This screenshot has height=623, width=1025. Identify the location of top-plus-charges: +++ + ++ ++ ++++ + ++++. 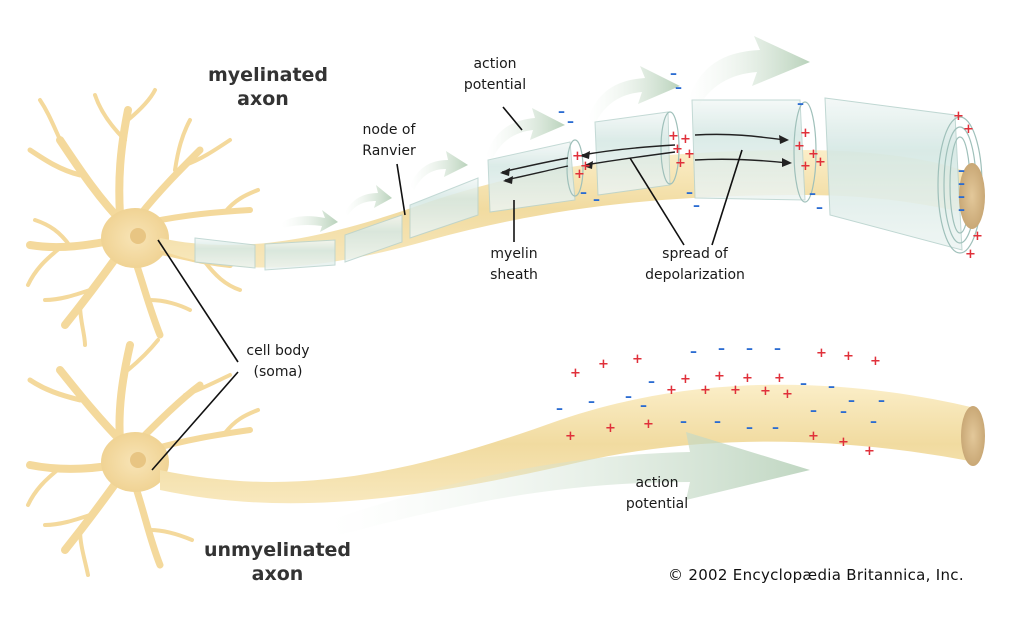
(777, 185).